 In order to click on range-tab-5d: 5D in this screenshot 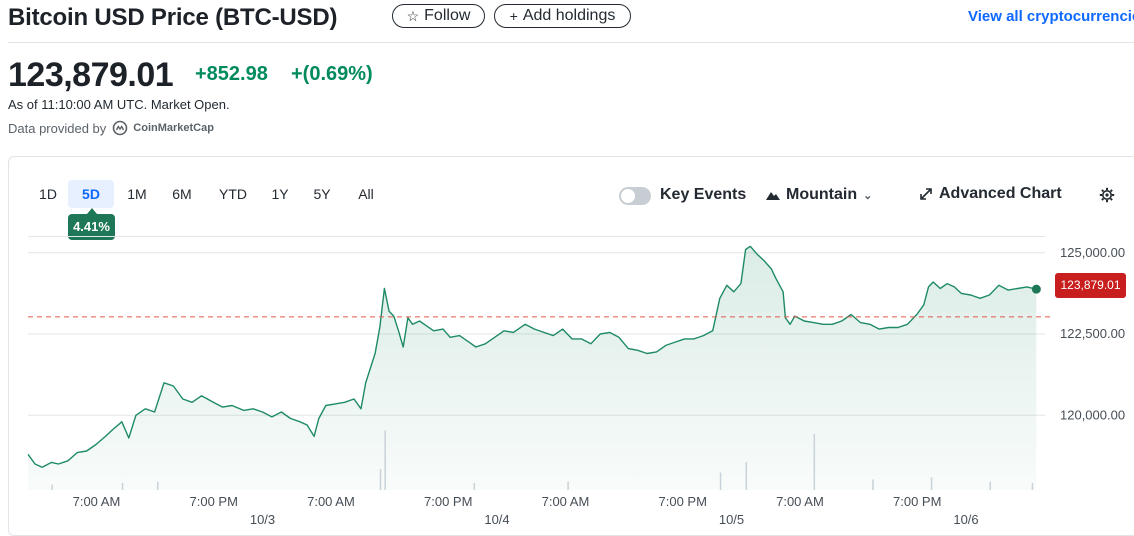, I will do `click(91, 194)`.